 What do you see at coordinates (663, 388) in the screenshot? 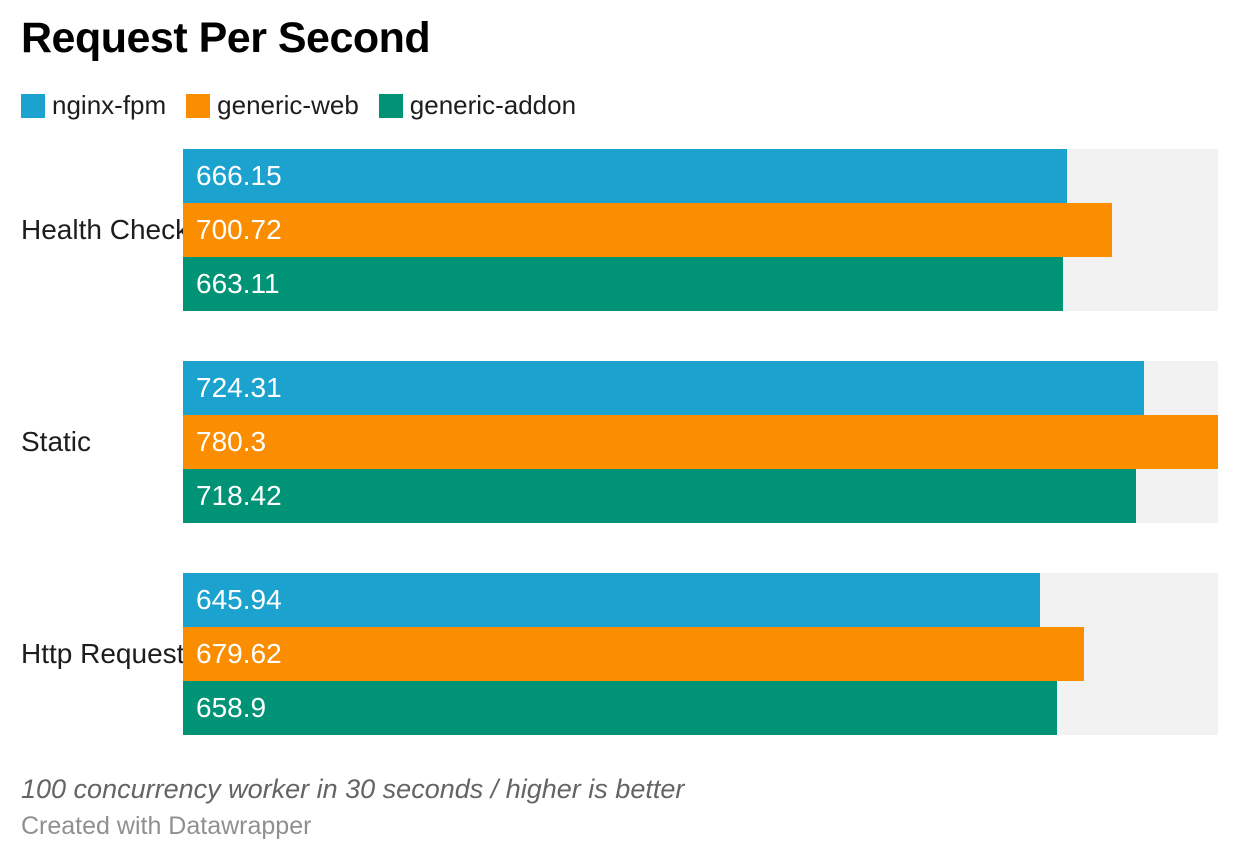
I see `bar-nginx-fpm: 724.31` at bounding box center [663, 388].